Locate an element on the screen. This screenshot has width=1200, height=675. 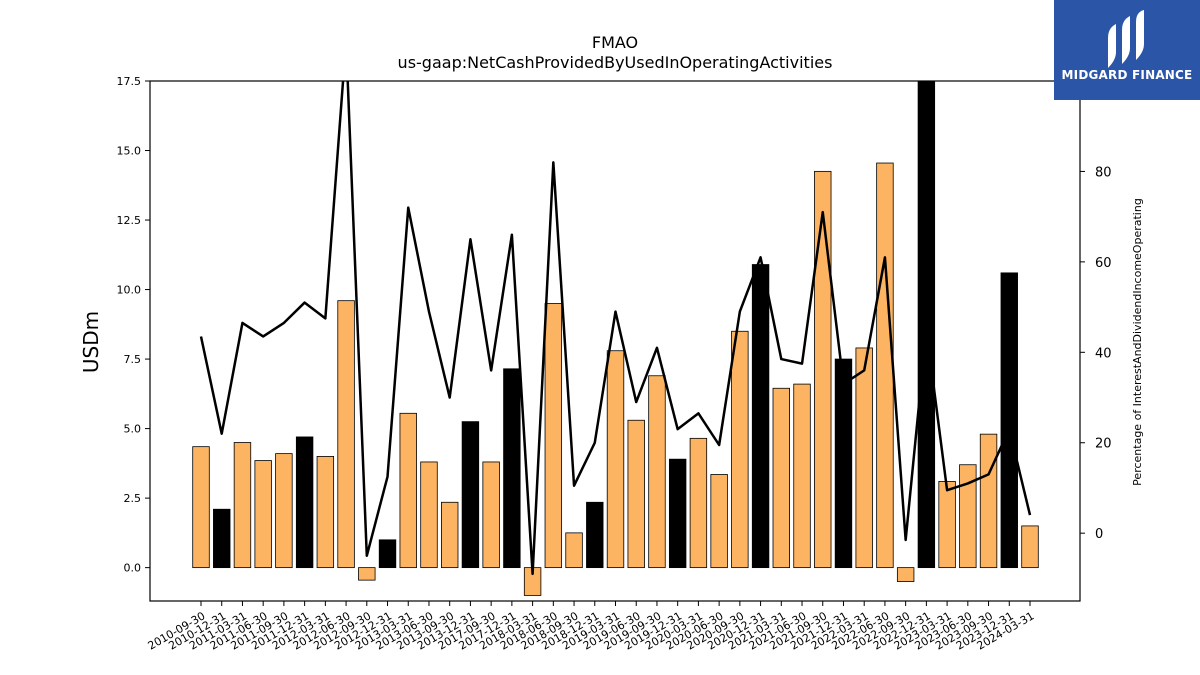
y-tick-label: 10.0 is located at coordinates (129, 290).